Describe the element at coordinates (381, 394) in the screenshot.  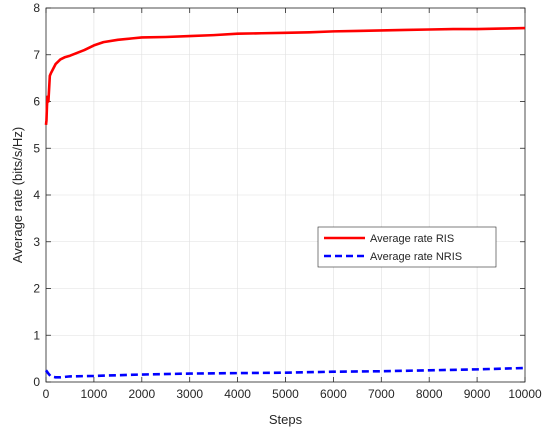
I see `x-tick-label: 7000` at that location.